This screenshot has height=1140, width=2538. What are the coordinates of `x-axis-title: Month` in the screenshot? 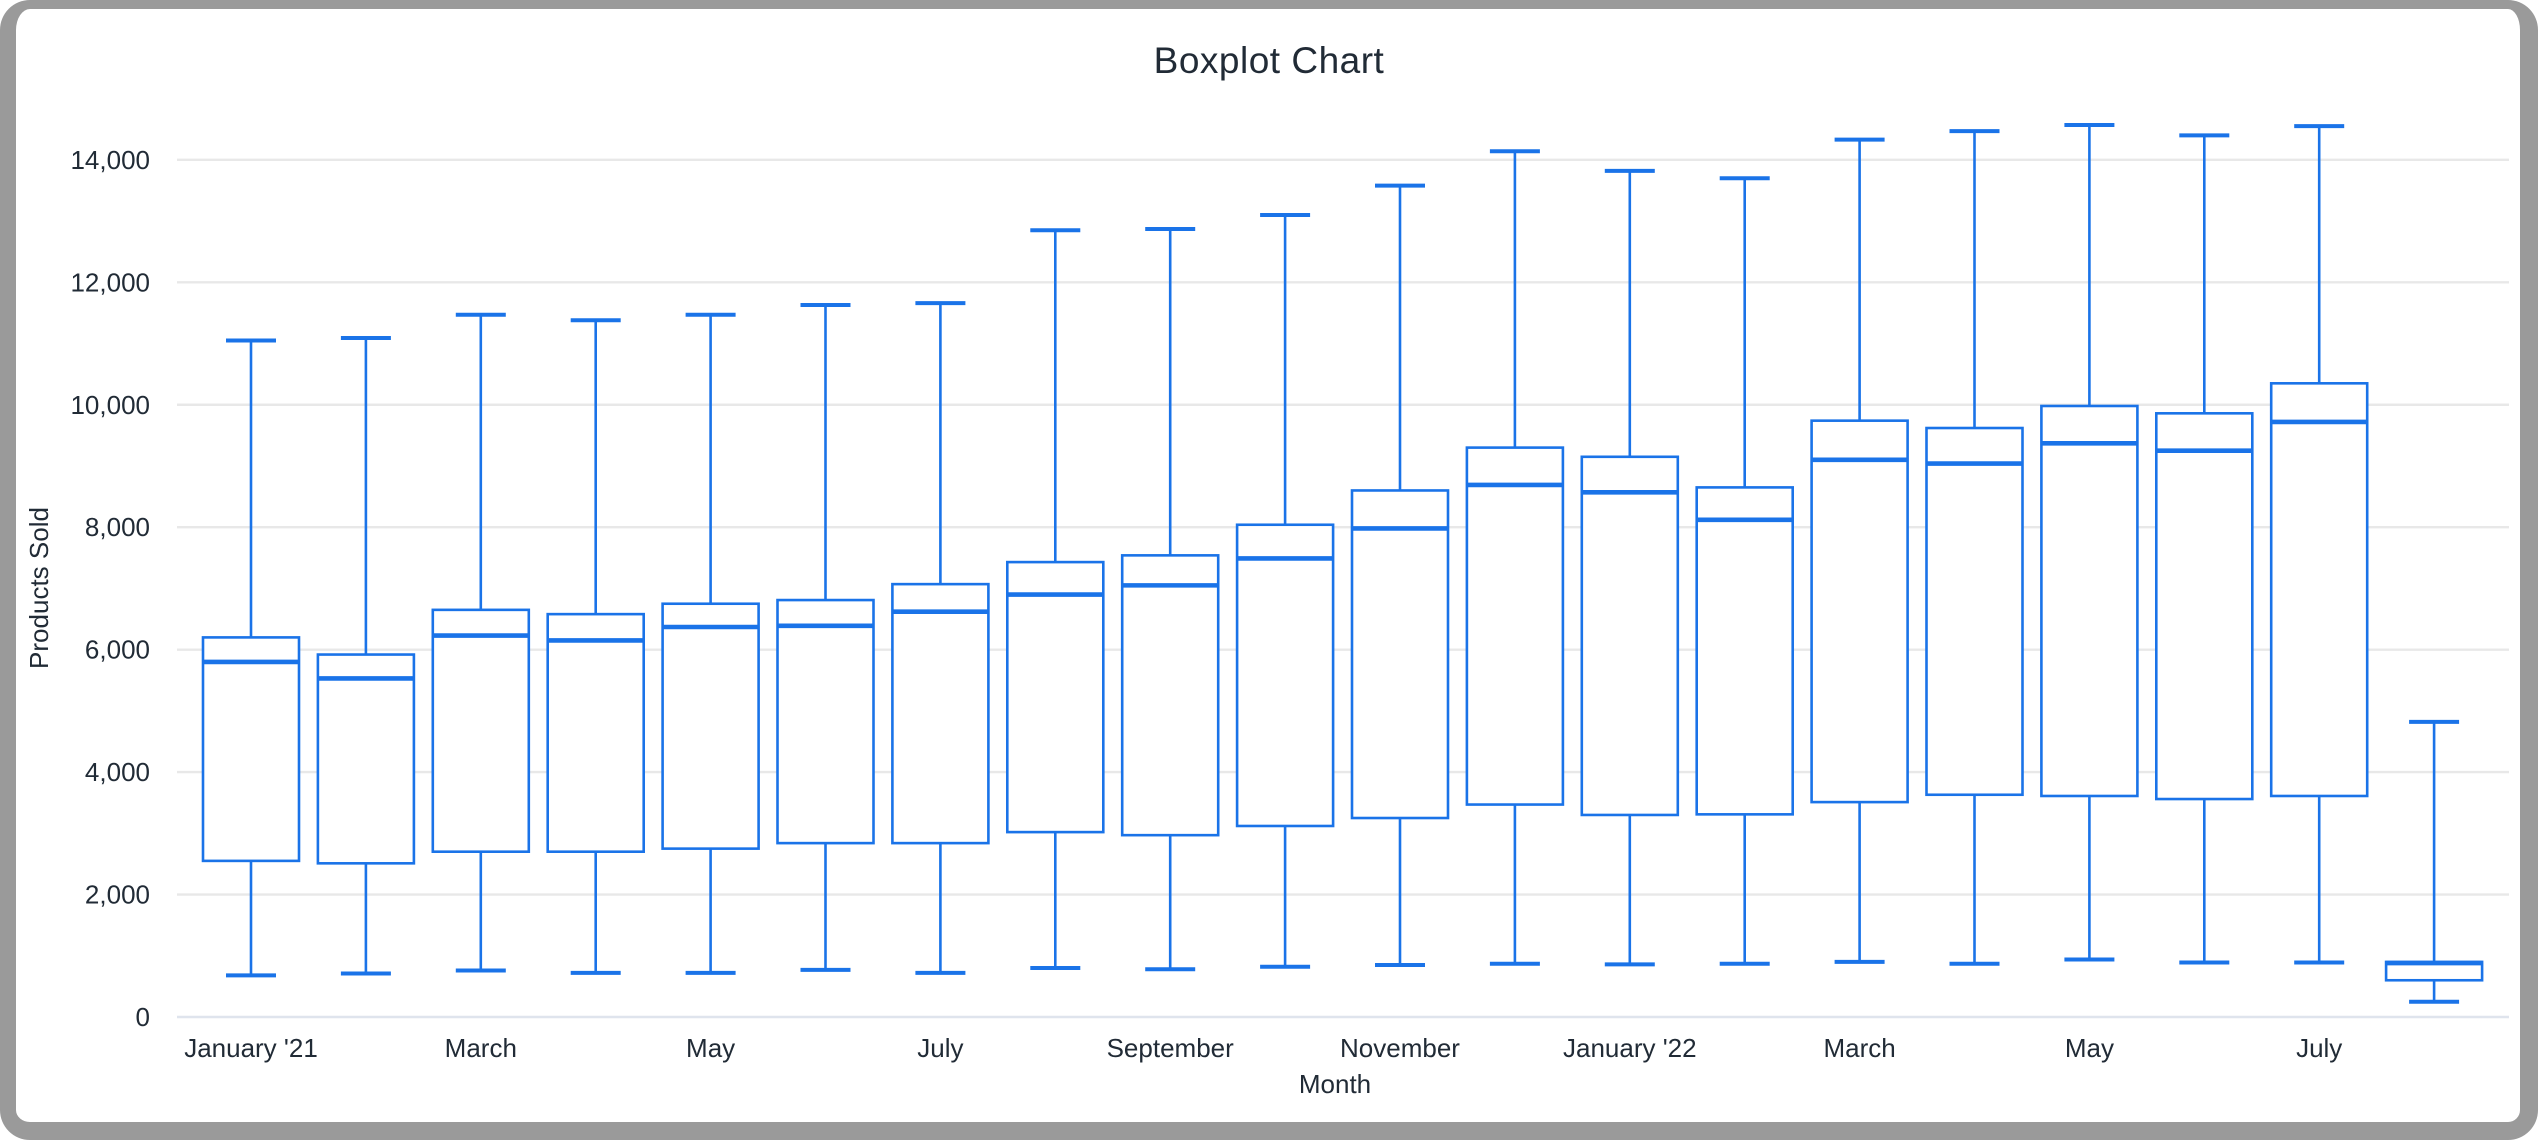 It's located at (1335, 1084).